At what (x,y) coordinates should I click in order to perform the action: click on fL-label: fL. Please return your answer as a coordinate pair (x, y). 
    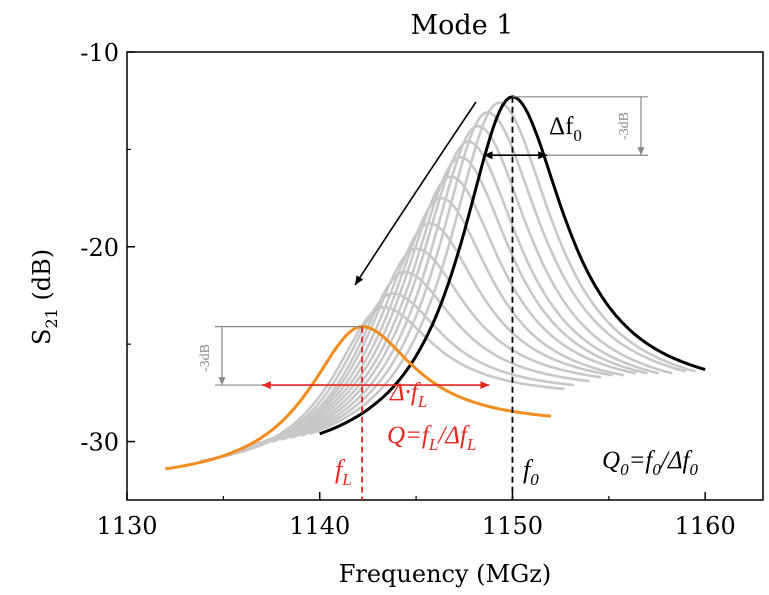
    Looking at the image, I should click on (343, 472).